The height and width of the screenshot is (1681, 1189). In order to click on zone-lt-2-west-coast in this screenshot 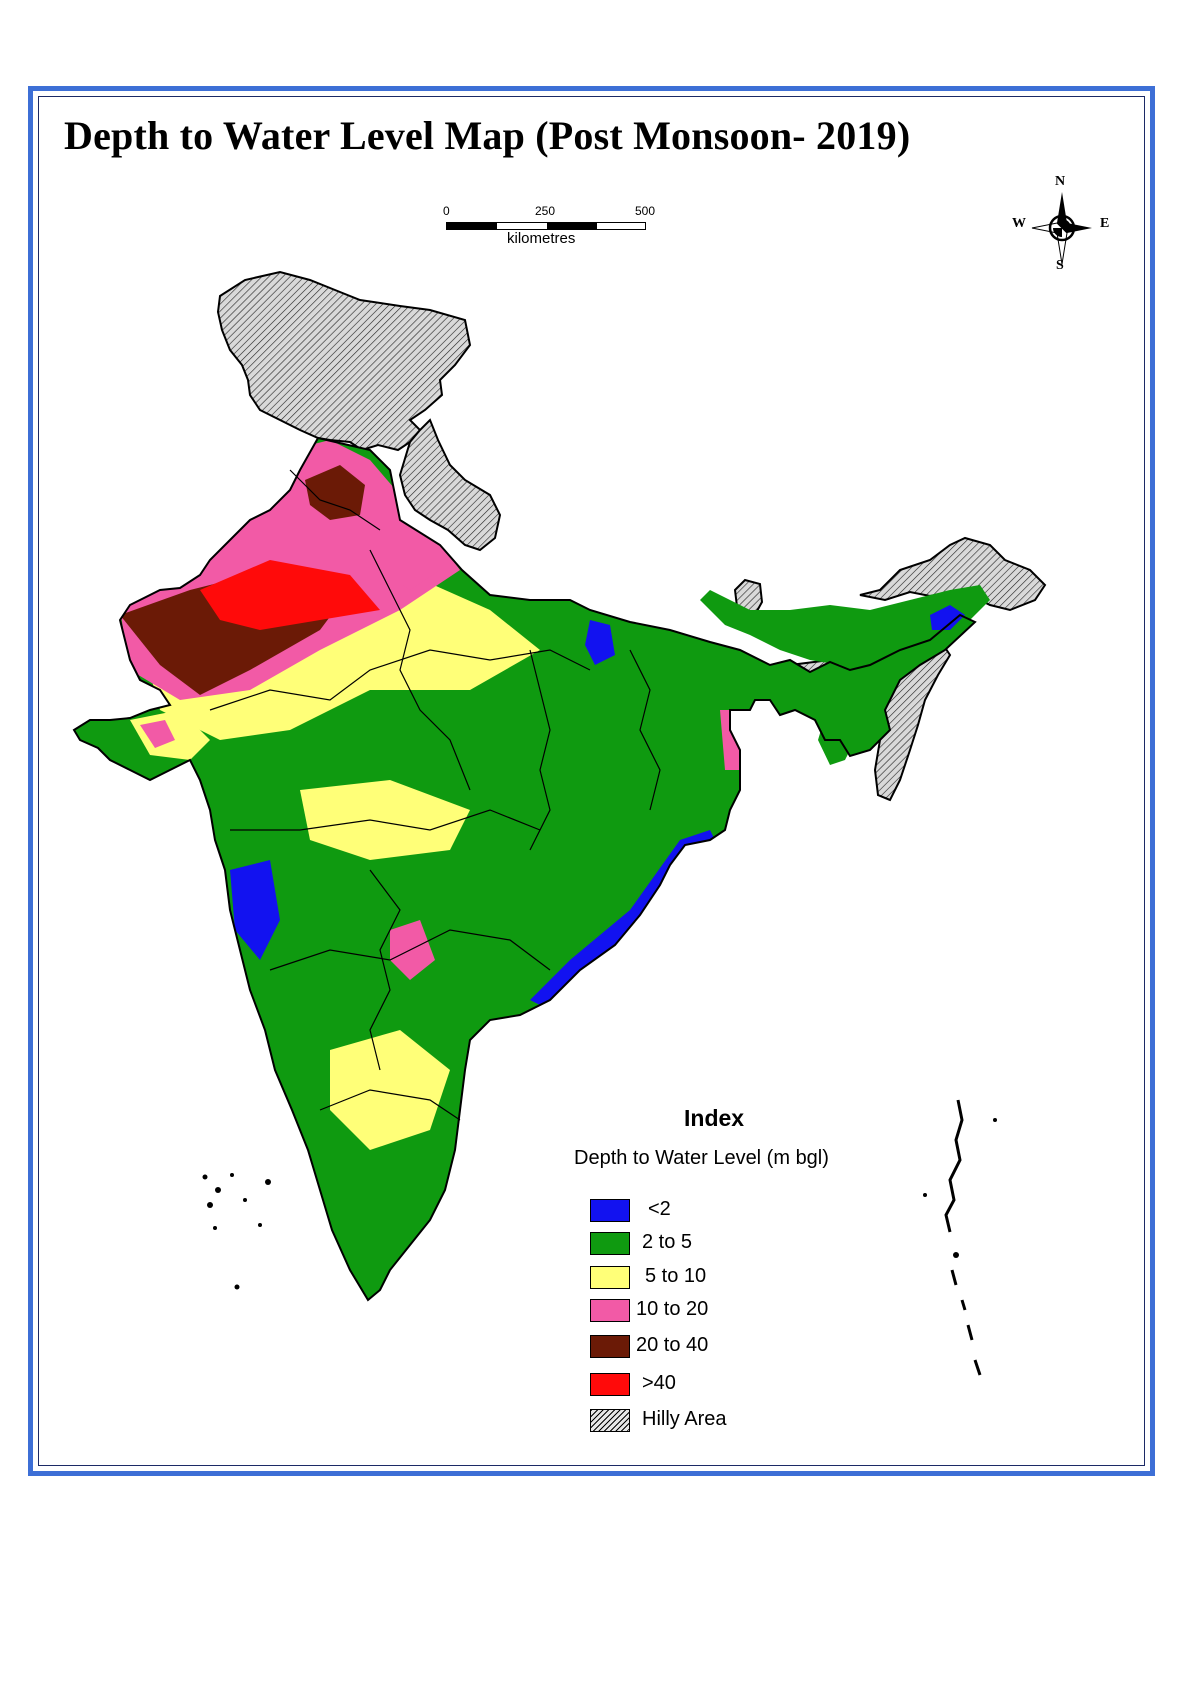, I will do `click(255, 910)`.